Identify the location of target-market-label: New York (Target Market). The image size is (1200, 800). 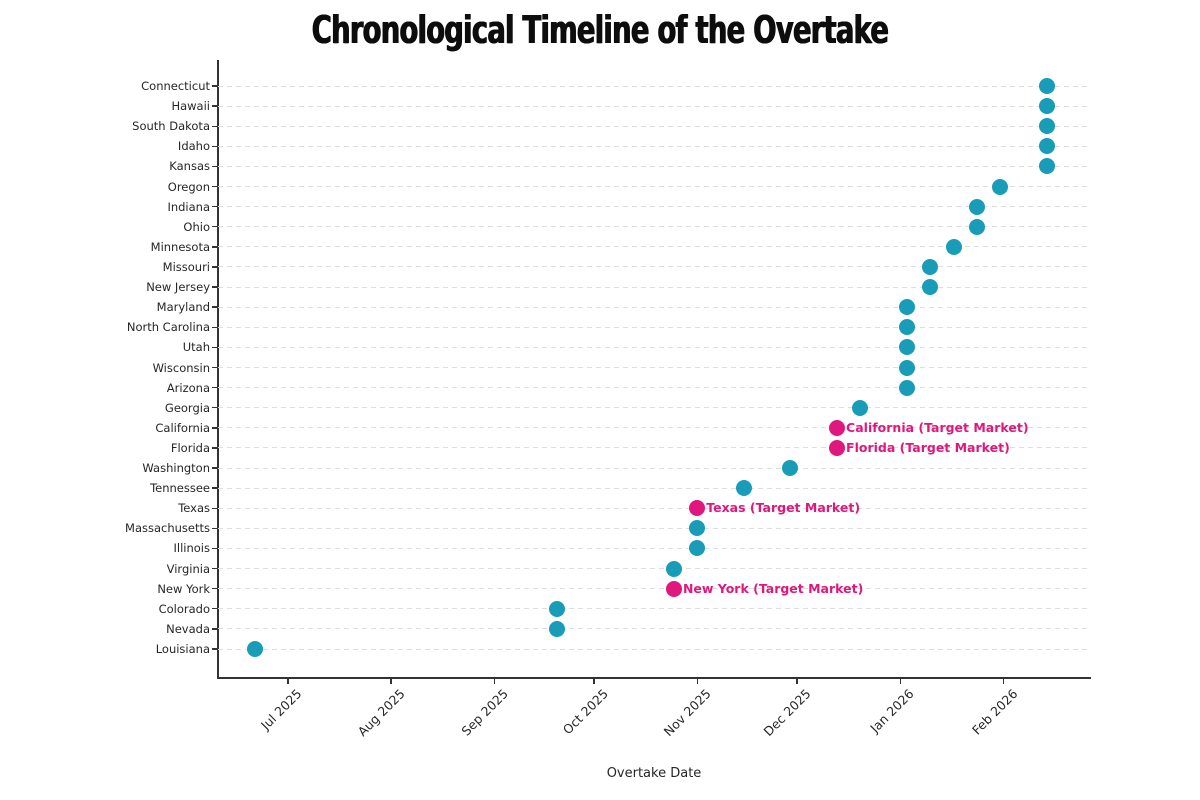
(773, 588).